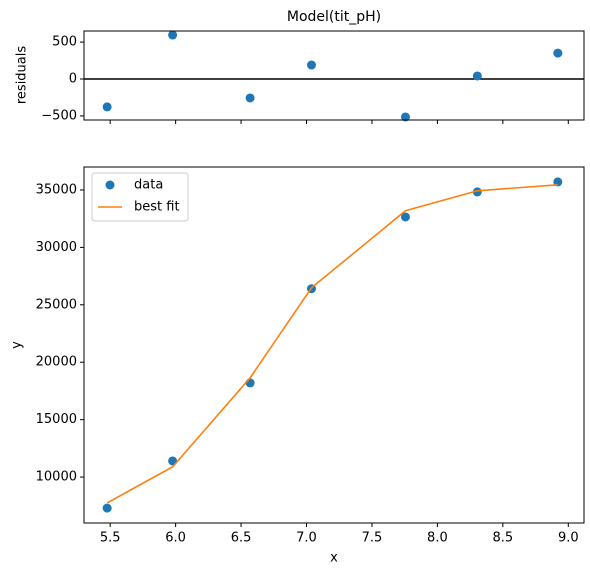 This screenshot has width=590, height=577. Describe the element at coordinates (56, 189) in the screenshot. I see `y-tick-label: 35000` at that location.